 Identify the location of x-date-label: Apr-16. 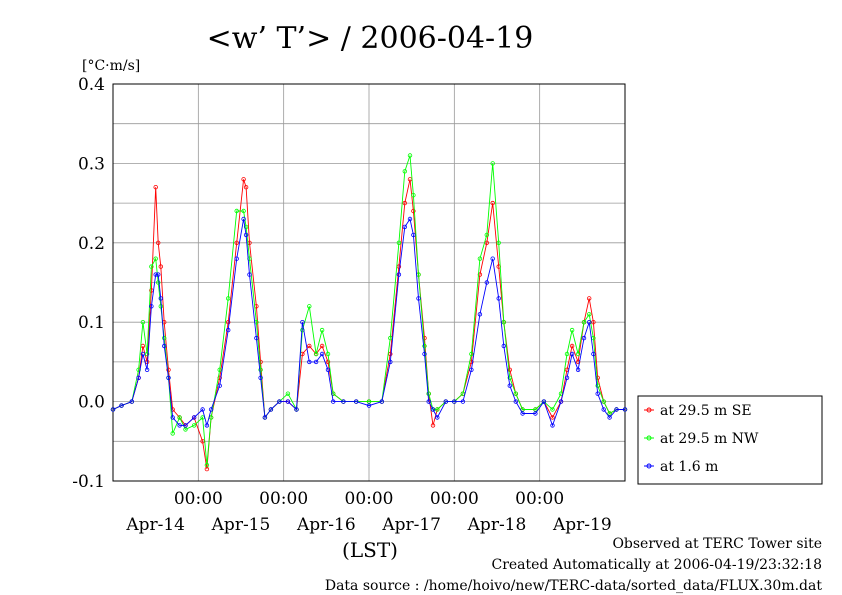
(326, 525).